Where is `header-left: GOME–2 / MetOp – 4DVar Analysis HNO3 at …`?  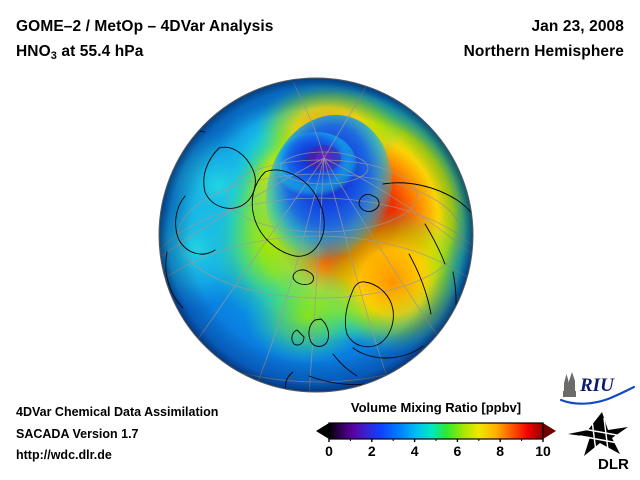
header-left: GOME–2 / MetOp – 4DVar Analysis HNO3 at … is located at coordinates (206, 40).